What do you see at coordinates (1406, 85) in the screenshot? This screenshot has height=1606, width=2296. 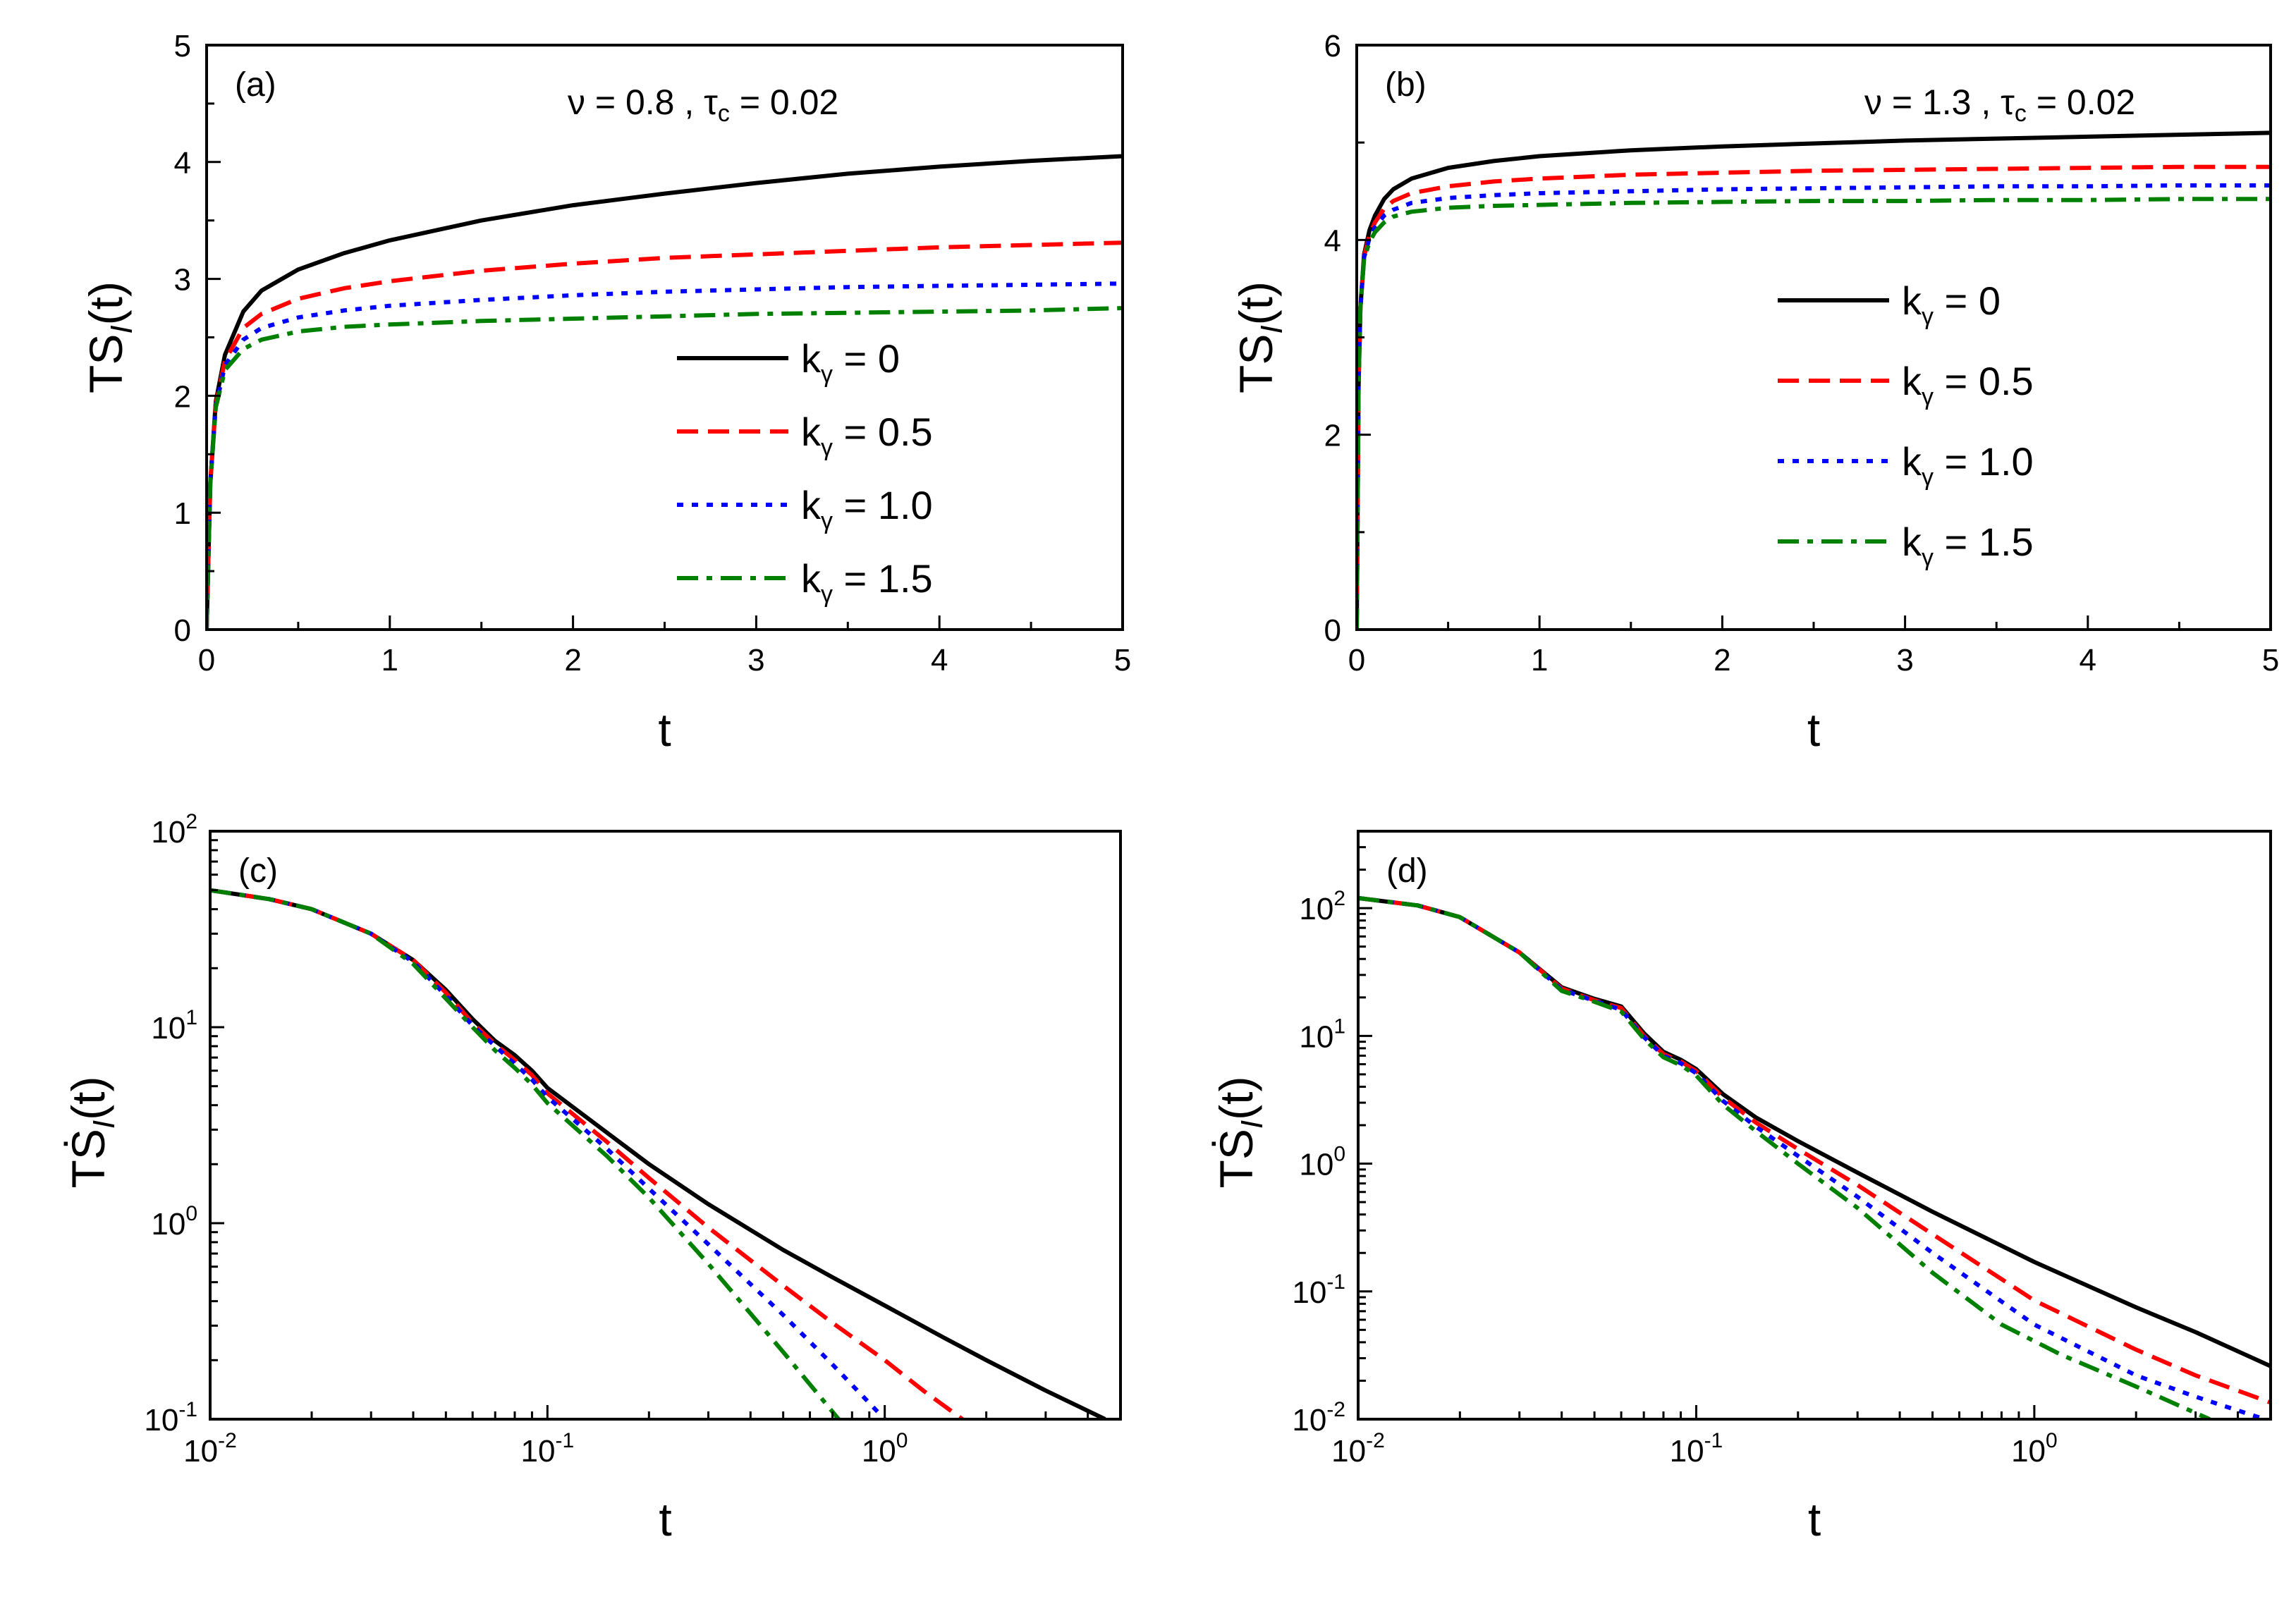 I see `panel-tag: (b)` at bounding box center [1406, 85].